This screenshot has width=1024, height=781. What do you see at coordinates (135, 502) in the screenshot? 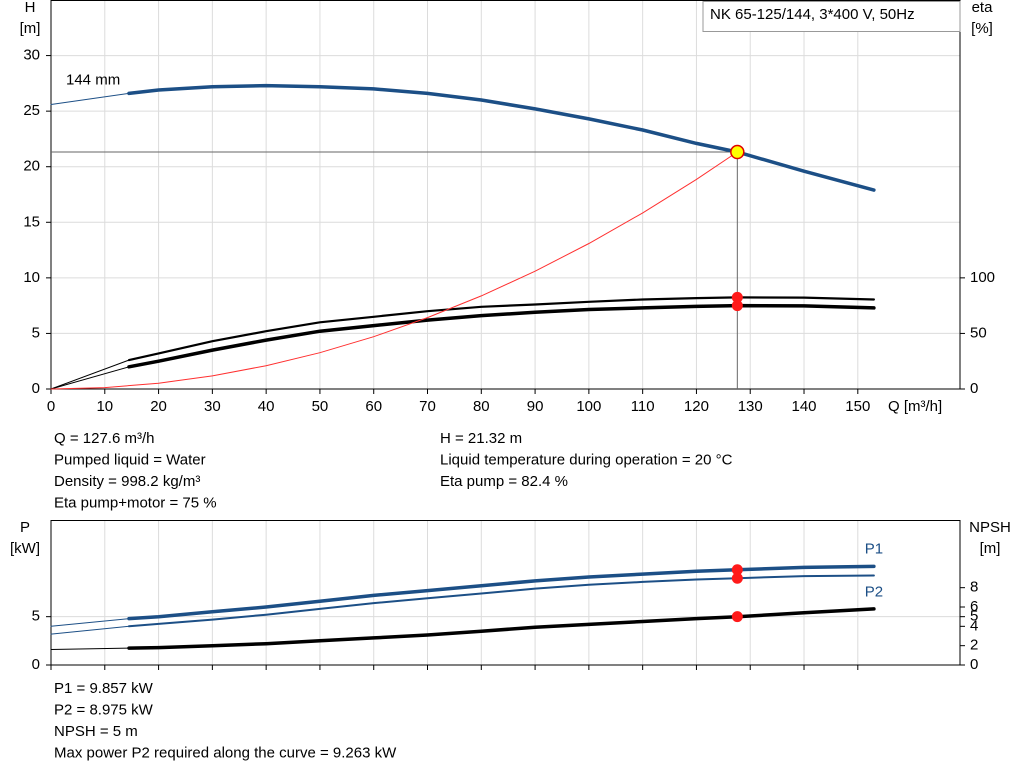
I see `info-text: Eta pump+motor = 75 %` at bounding box center [135, 502].